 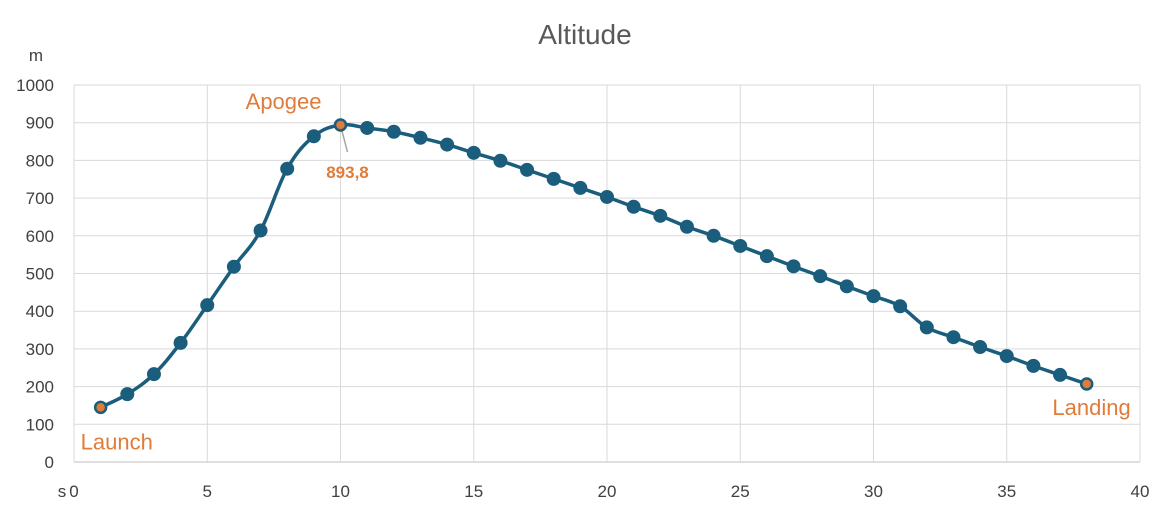 I want to click on y-axis-ticks: 0 100 200 300 400 500 600 700 800 900 1000, so click(x=35, y=274).